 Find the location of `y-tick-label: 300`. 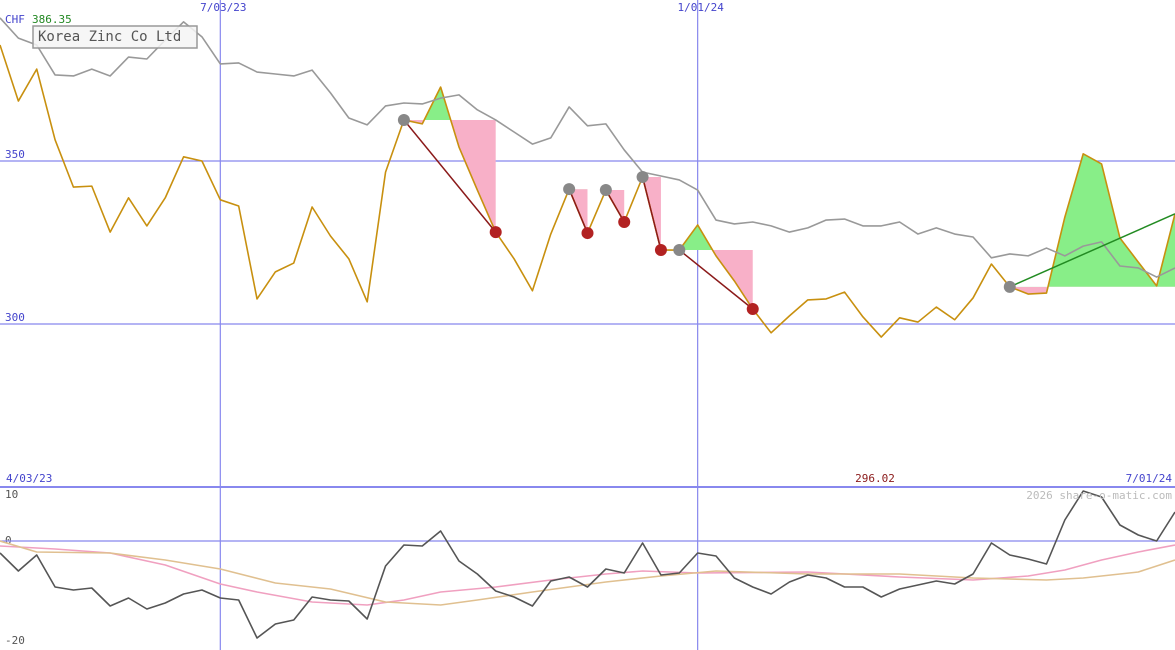

y-tick-label: 300 is located at coordinates (15, 317).